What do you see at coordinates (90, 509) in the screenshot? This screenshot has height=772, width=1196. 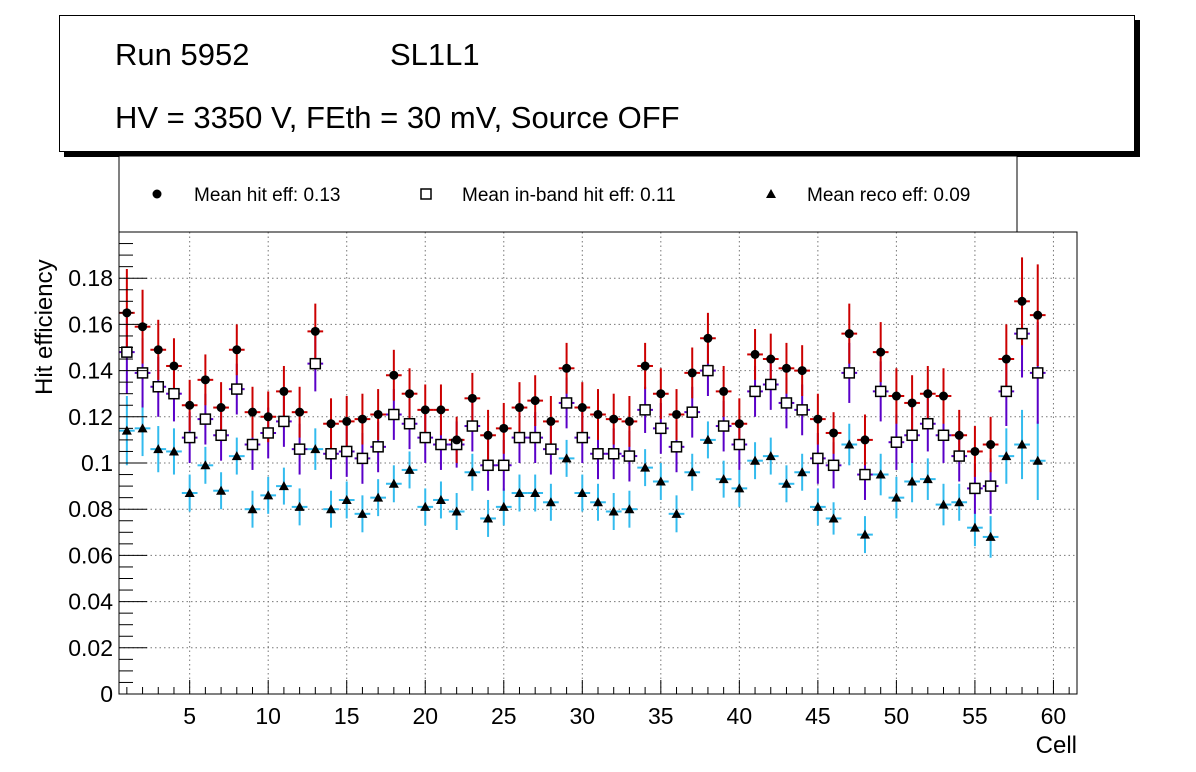 I see `y-tick-label: 0.08` at bounding box center [90, 509].